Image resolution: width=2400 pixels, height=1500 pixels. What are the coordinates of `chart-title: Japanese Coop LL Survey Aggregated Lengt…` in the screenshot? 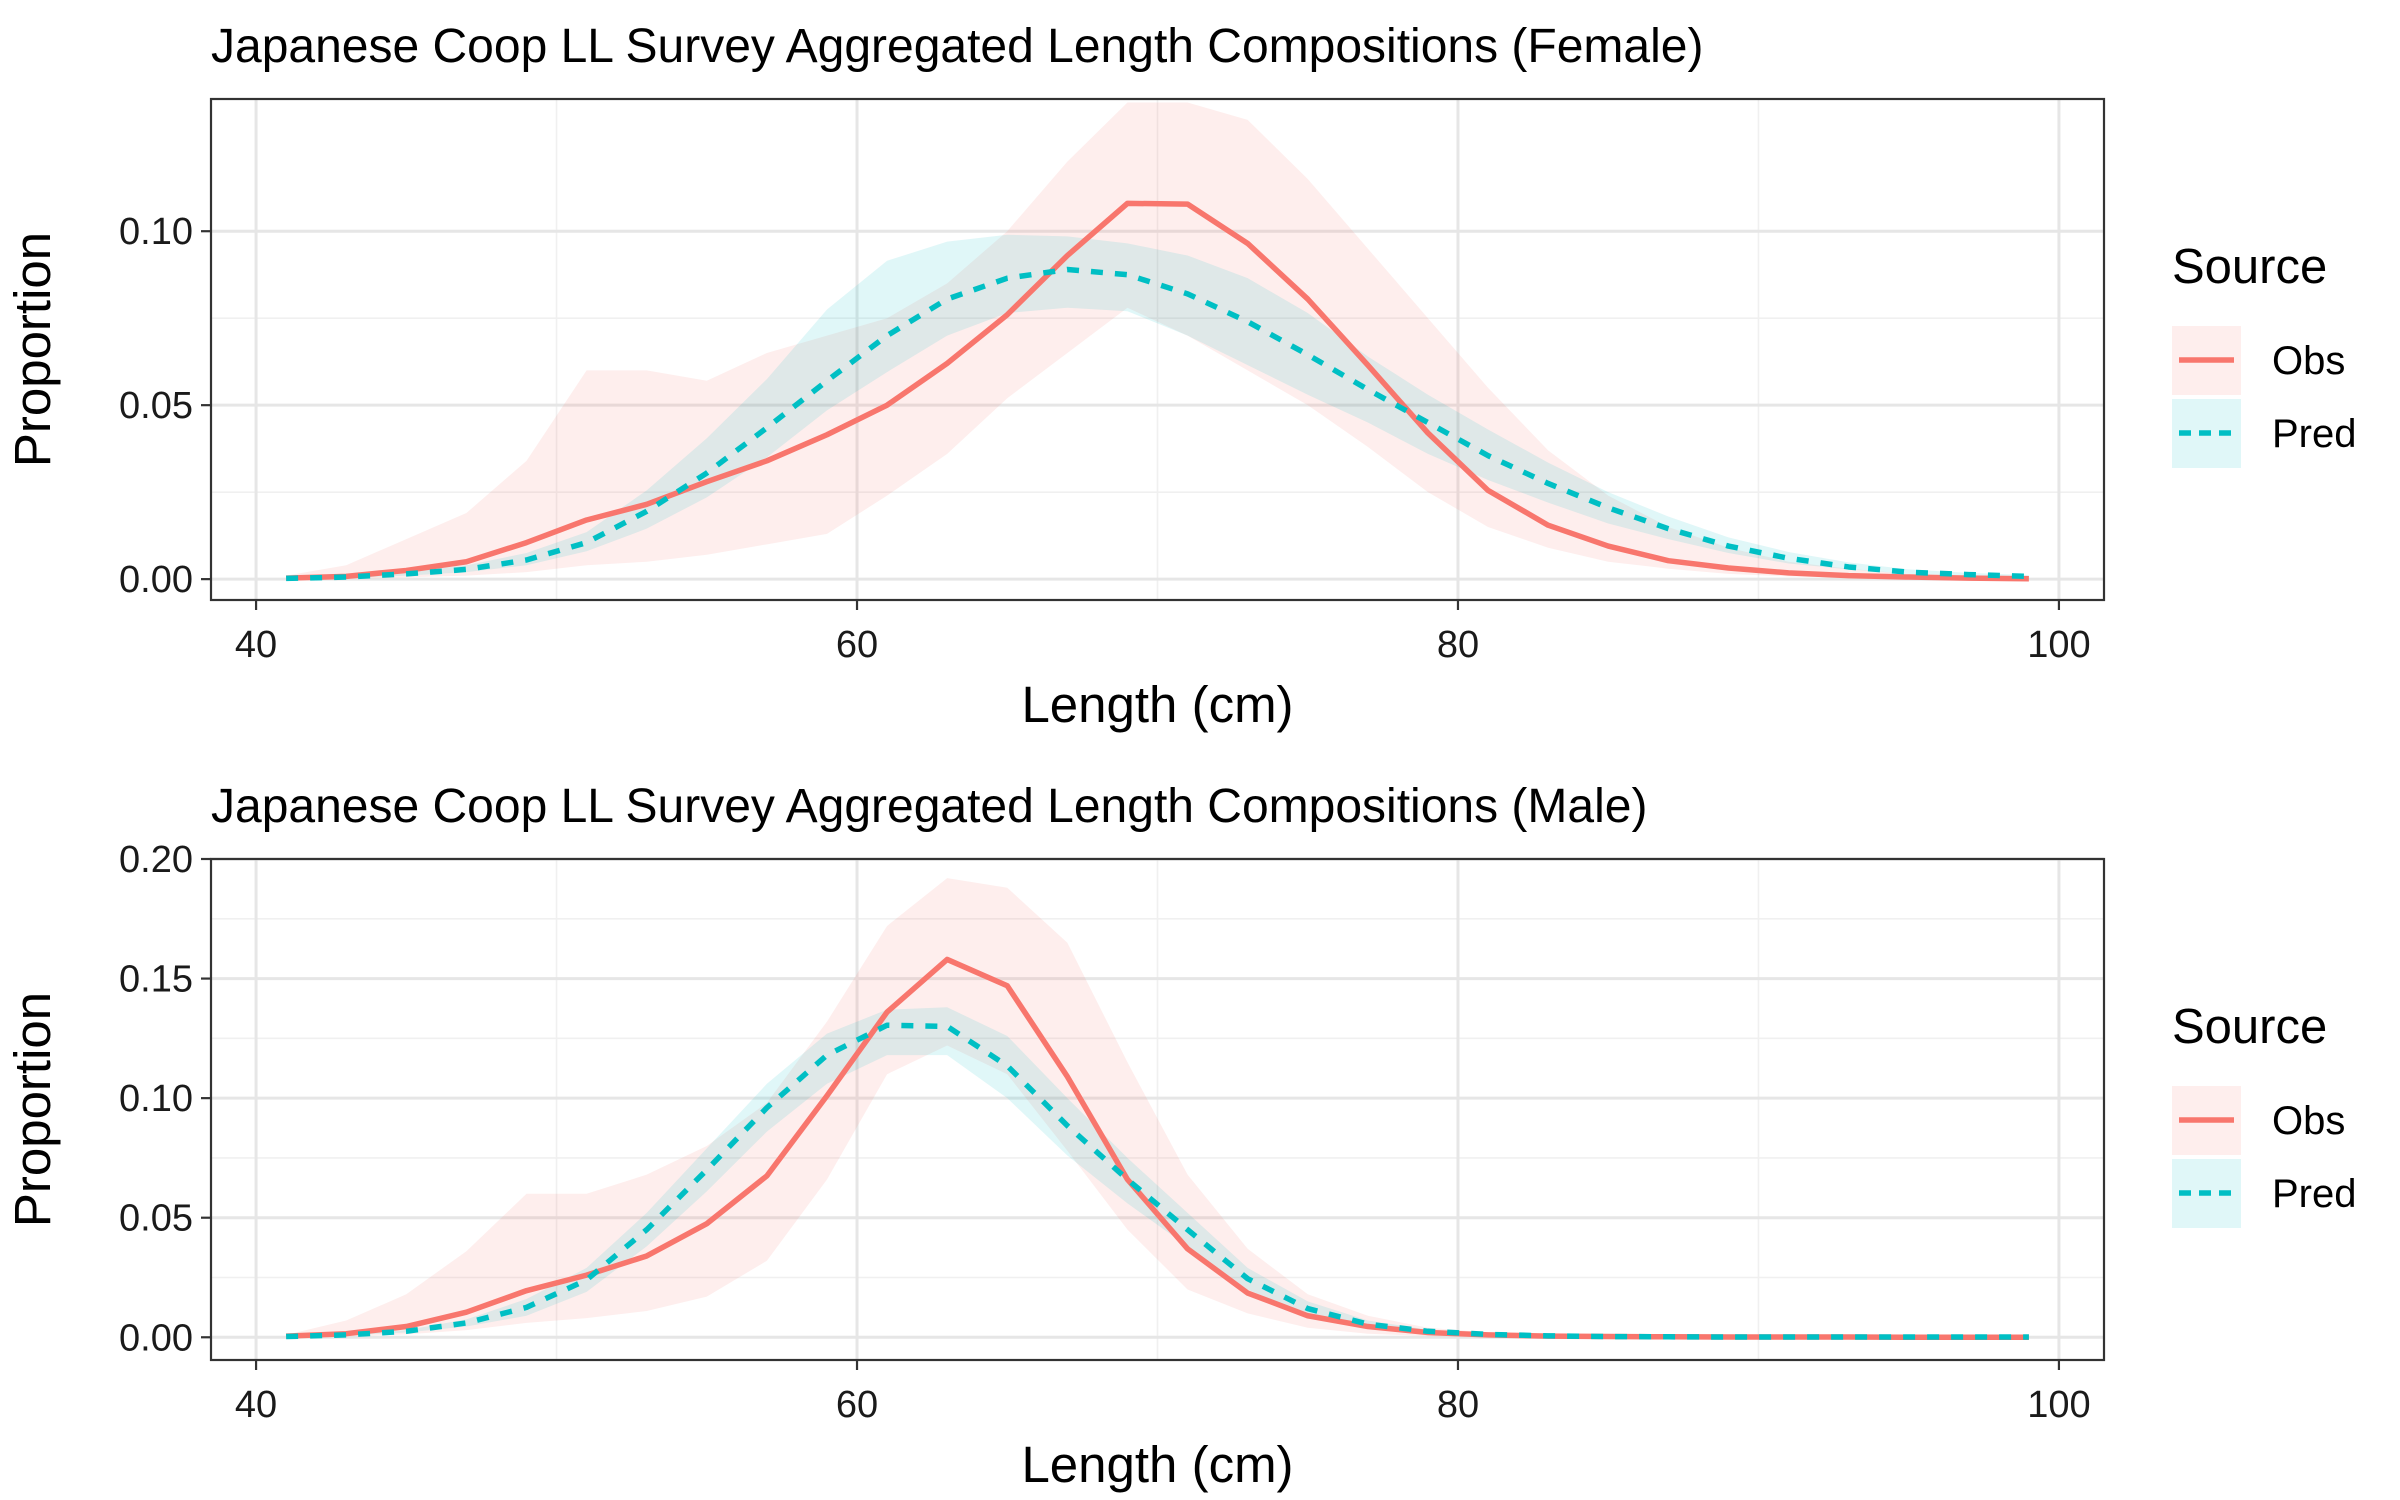 It's located at (957, 46).